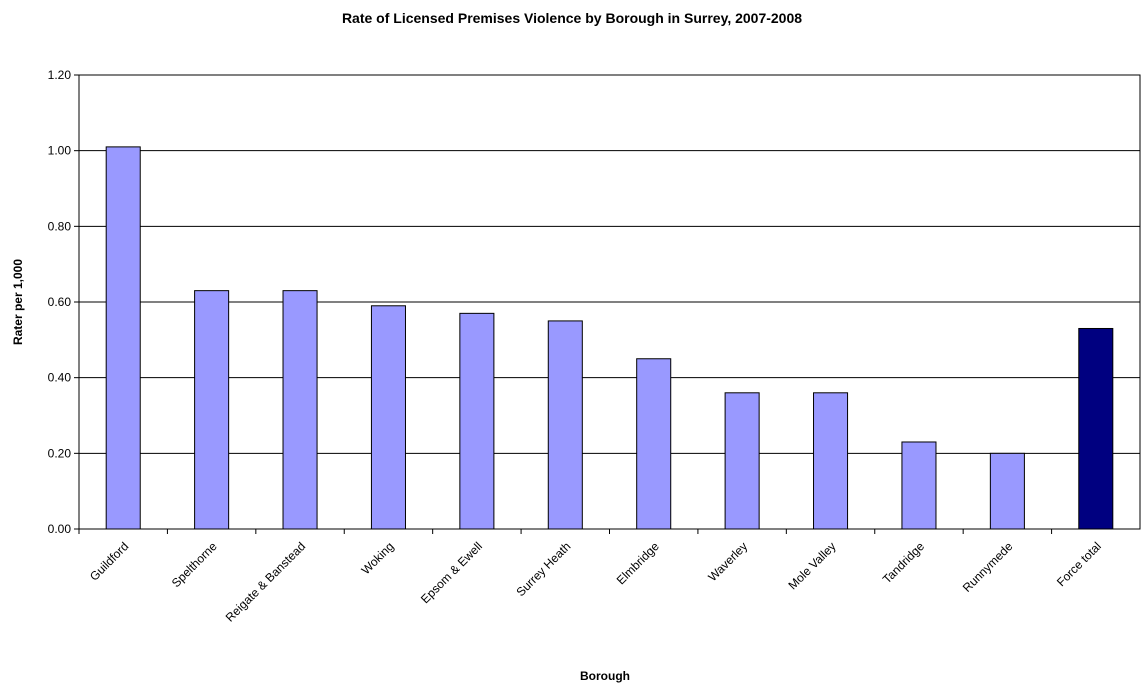  I want to click on y-tick-labels: 0.00 0.20 0.40 0.60 0.80 1.00 1.20, so click(63, 302).